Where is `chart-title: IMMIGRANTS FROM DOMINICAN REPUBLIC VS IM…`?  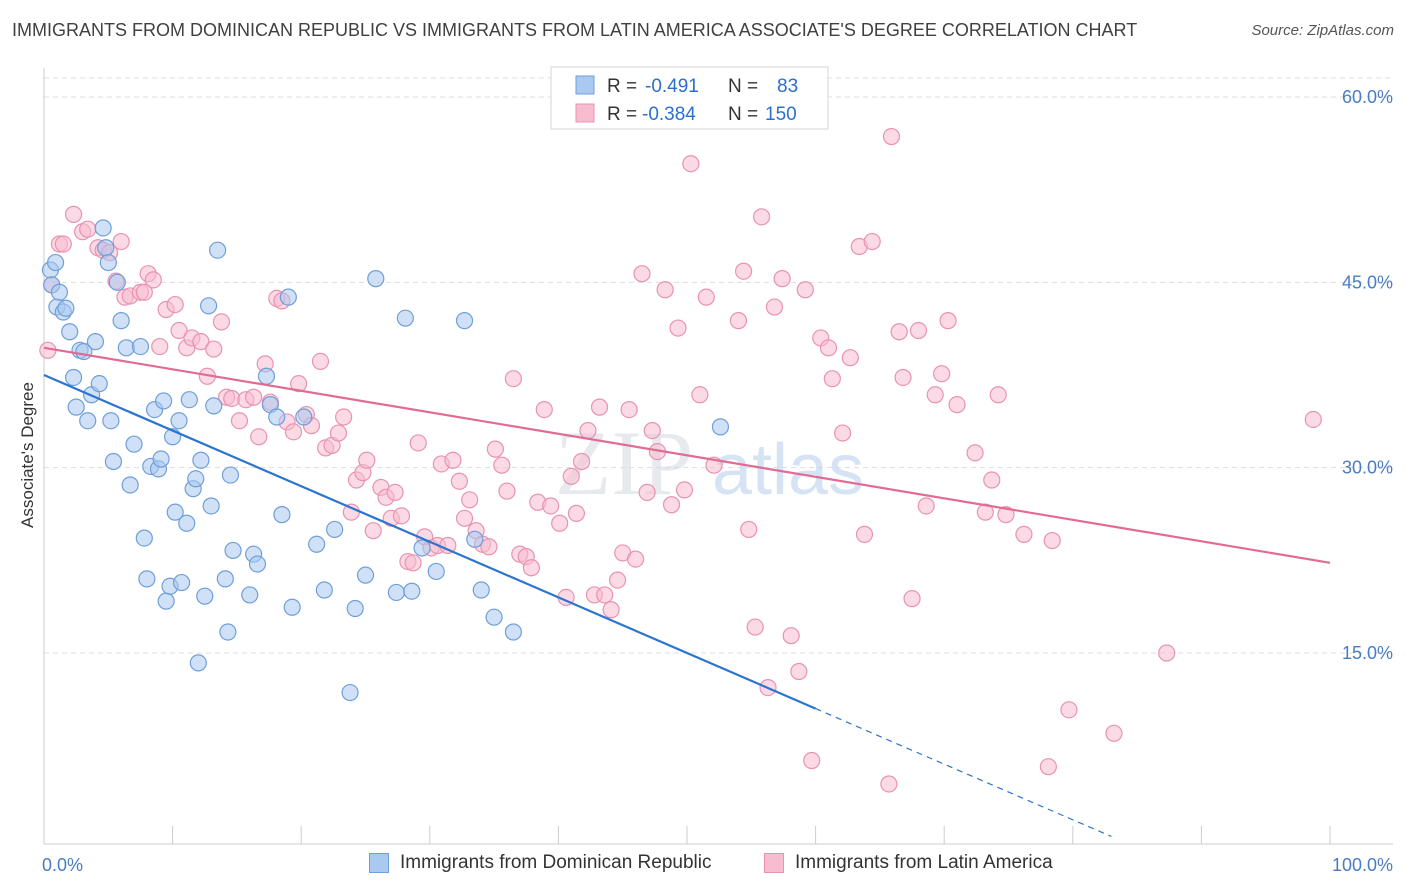 chart-title: IMMIGRANTS FROM DOMINICAN REPUBLIC VS IM… is located at coordinates (575, 30).